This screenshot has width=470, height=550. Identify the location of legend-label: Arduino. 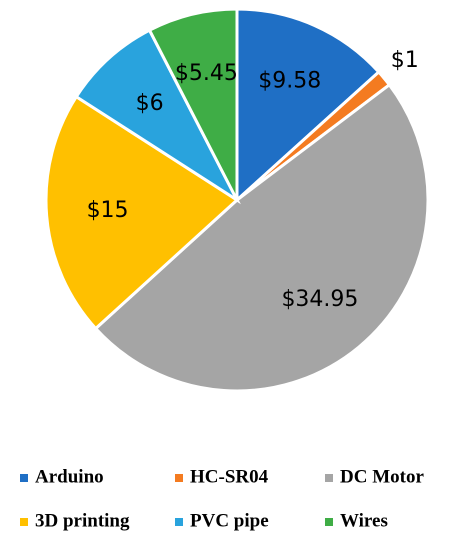
(69, 476).